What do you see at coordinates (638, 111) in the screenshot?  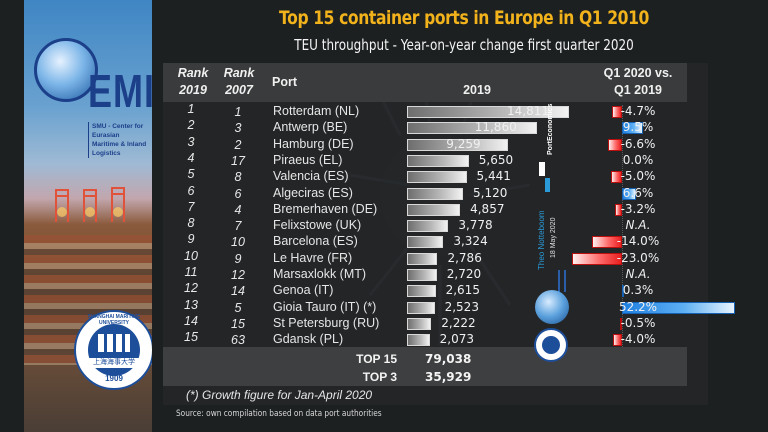 I see `change-value: -4.7%` at bounding box center [638, 111].